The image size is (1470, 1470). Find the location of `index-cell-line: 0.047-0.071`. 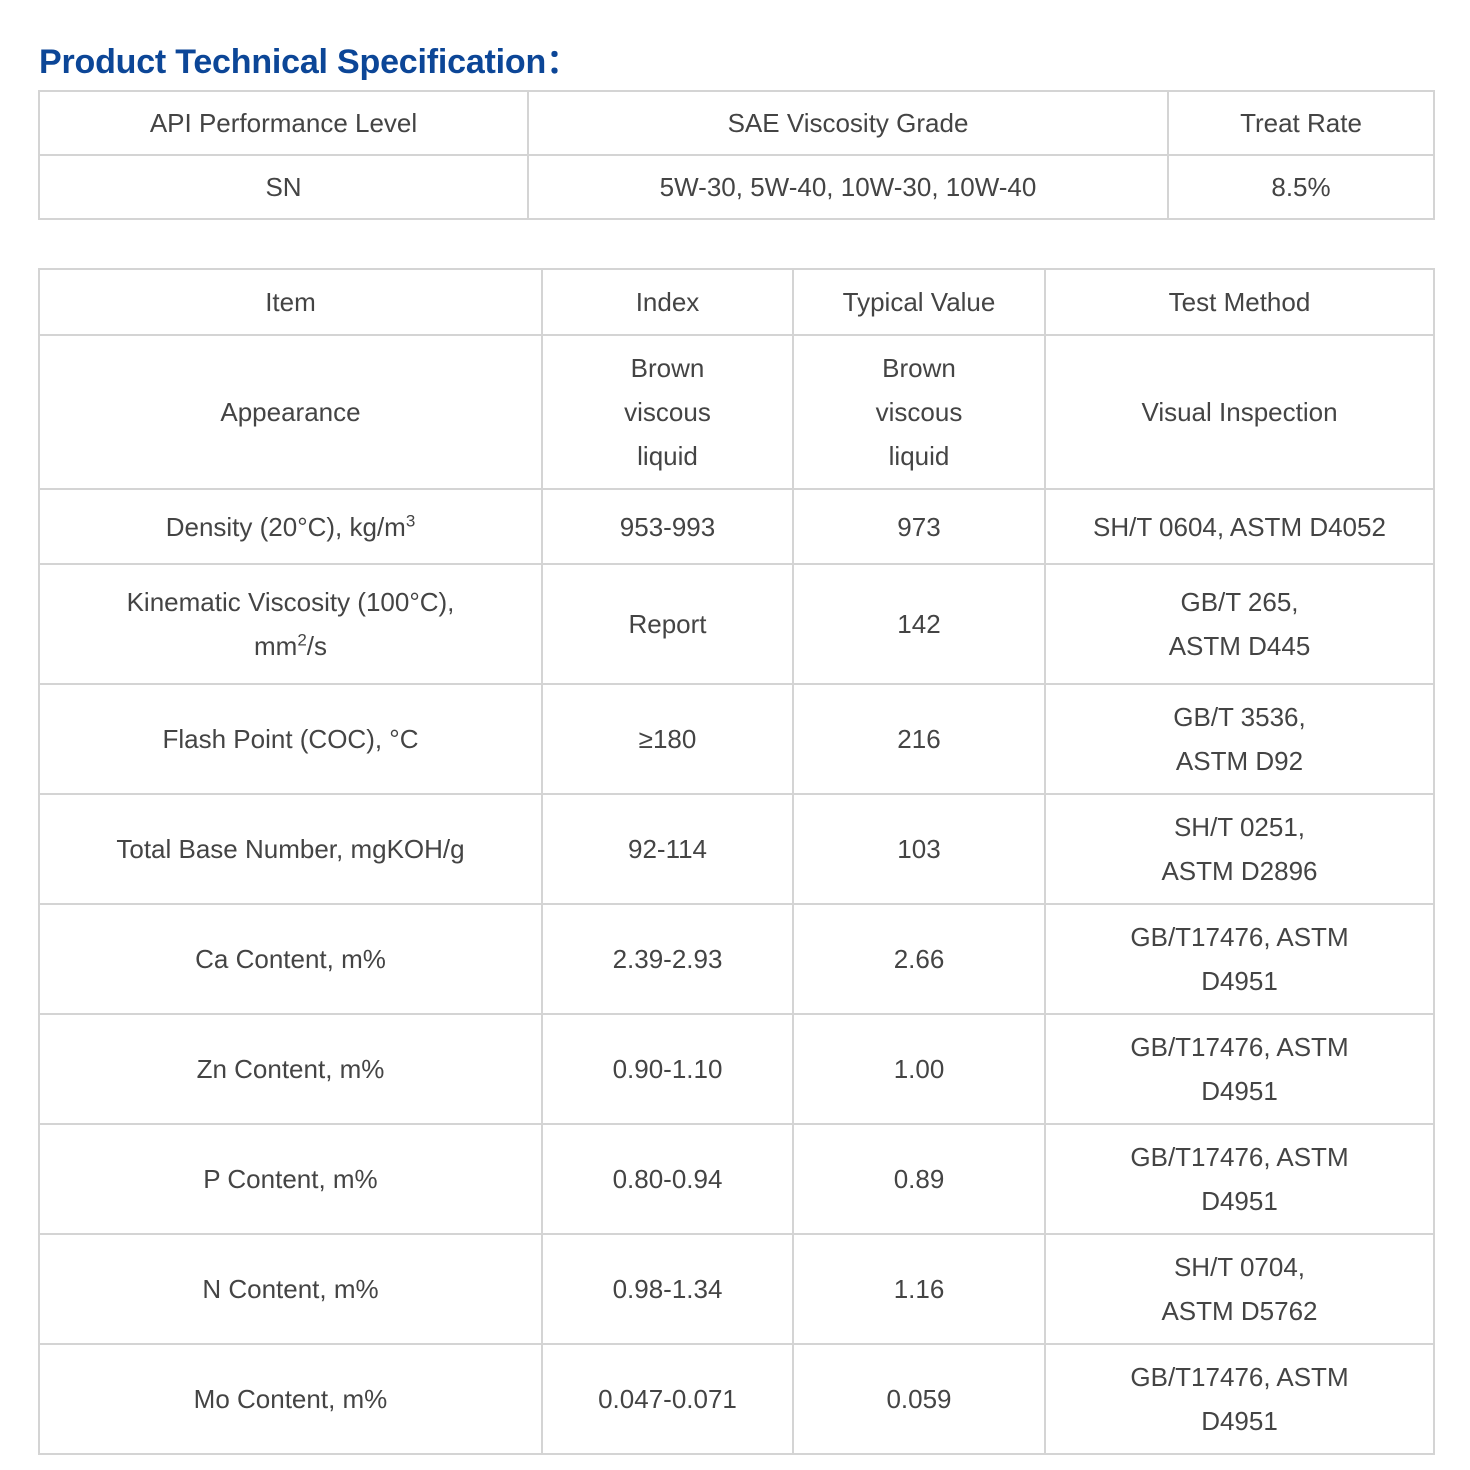

index-cell-line: 0.047-0.071 is located at coordinates (667, 1399).